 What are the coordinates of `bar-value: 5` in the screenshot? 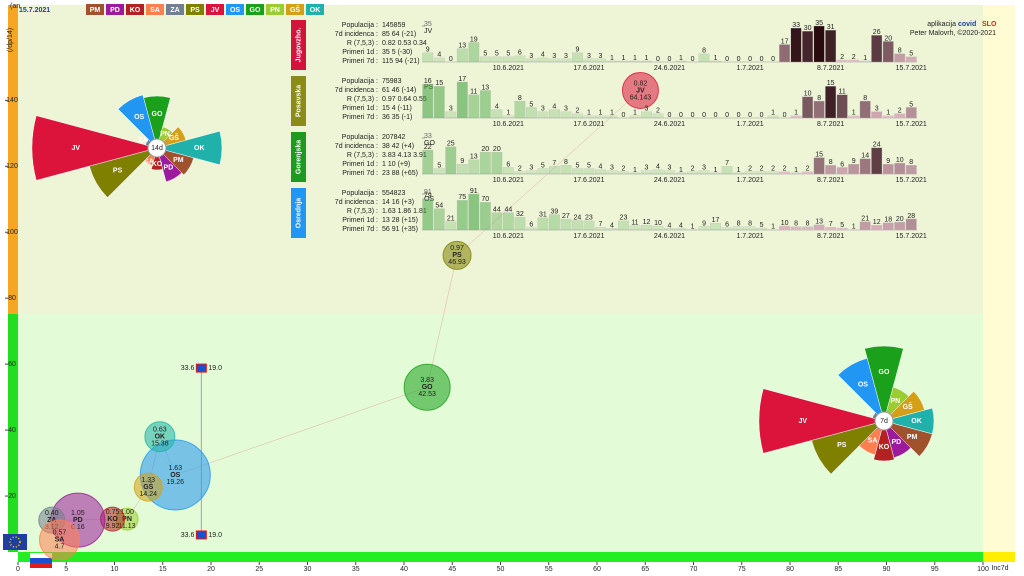 It's located at (577, 165).